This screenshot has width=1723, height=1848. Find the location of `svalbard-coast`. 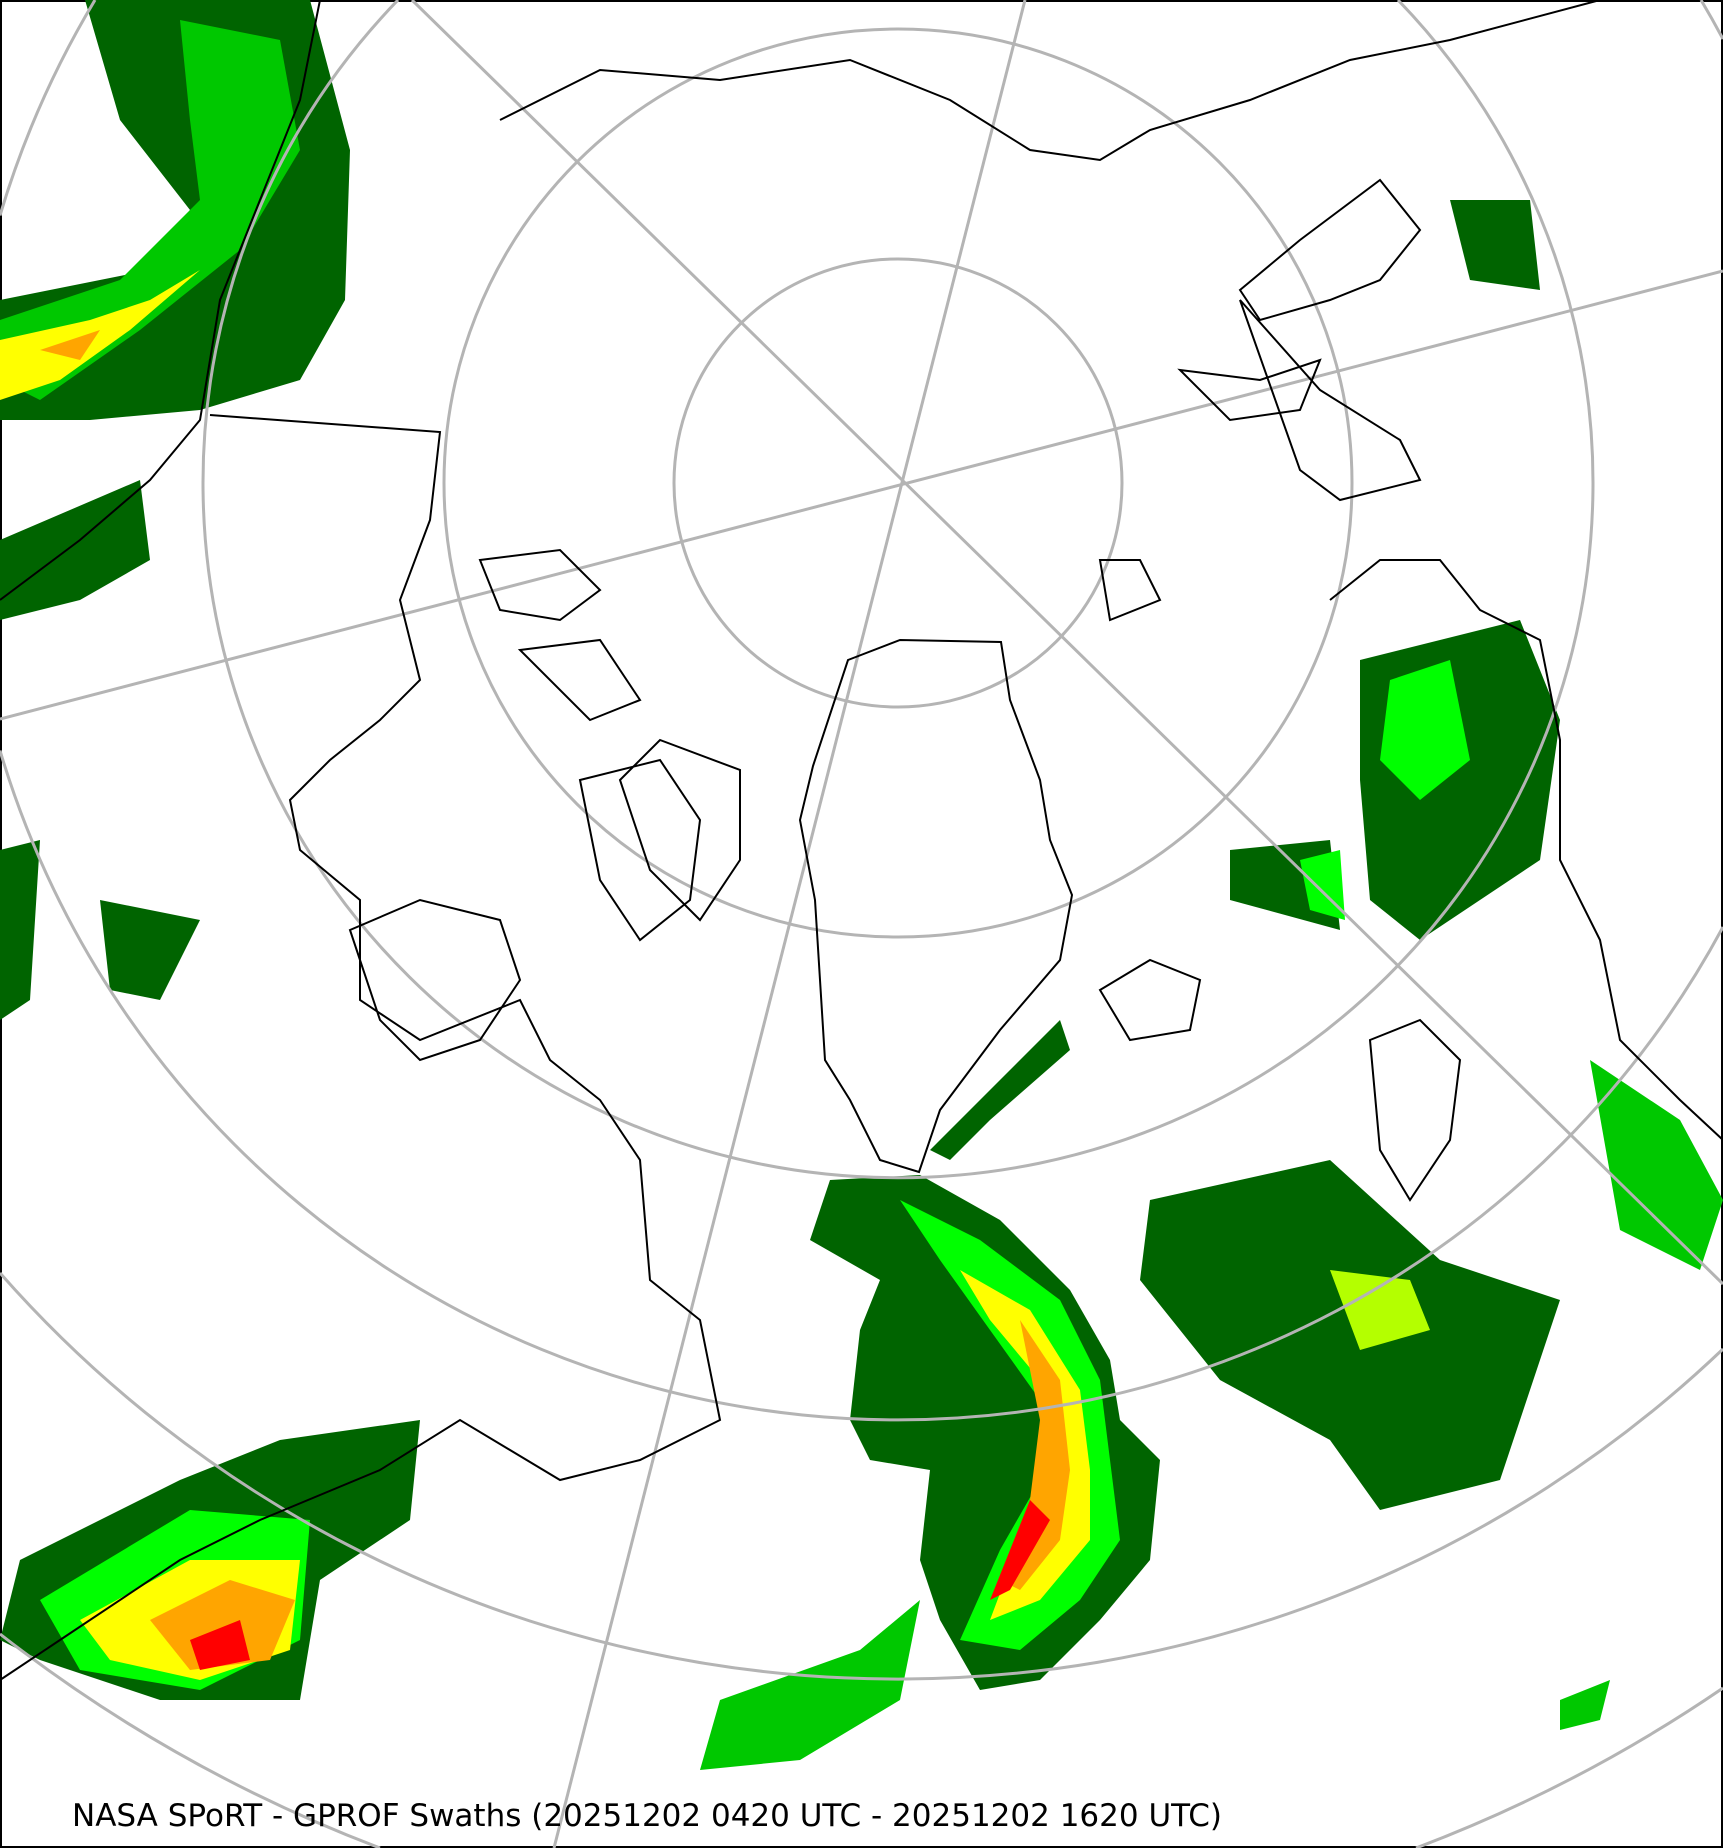

svalbard-coast is located at coordinates (1130, 590).